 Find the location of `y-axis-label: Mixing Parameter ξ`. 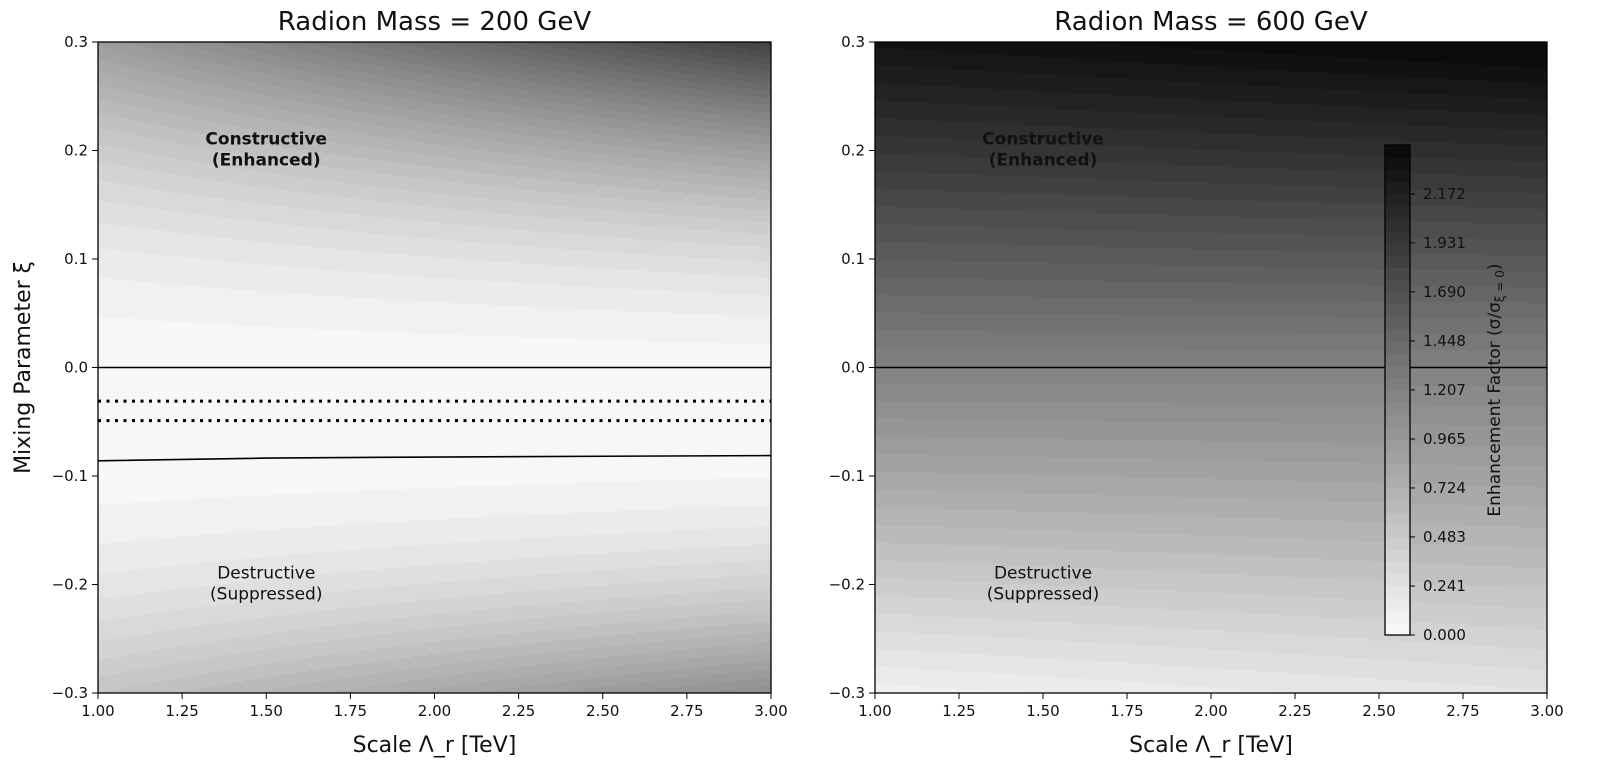

y-axis-label: Mixing Parameter ξ is located at coordinates (23, 367).